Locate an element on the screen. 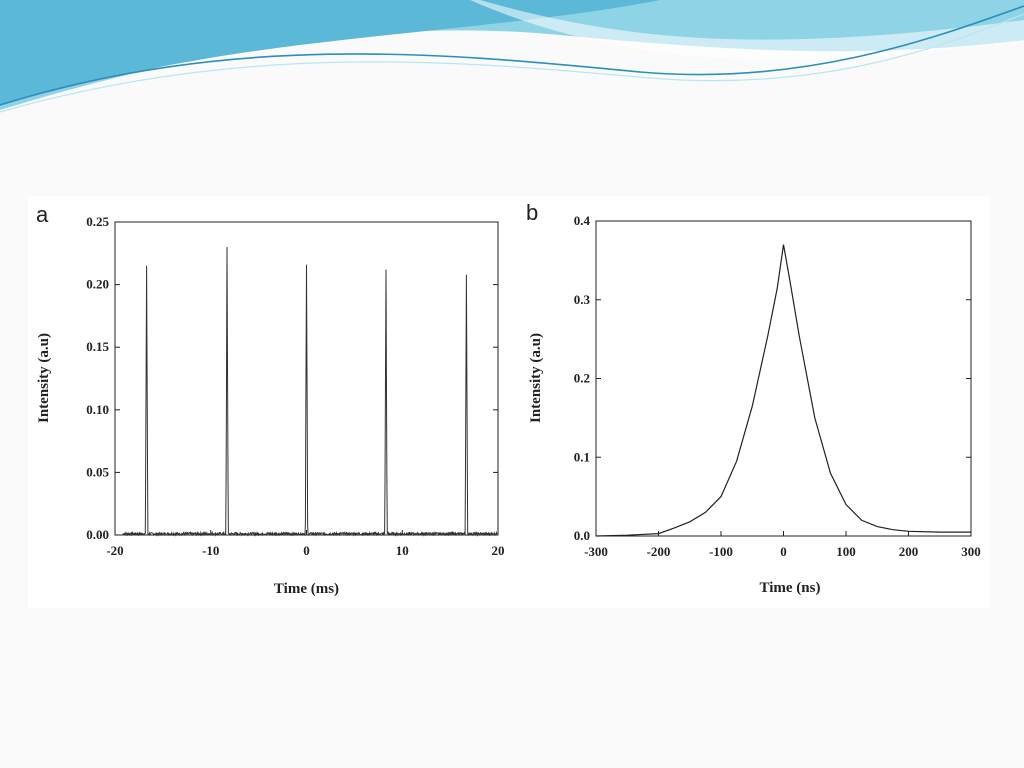 The height and width of the screenshot is (768, 1024). chart-a-x-axis-label: Time (ms) is located at coordinates (306, 589).